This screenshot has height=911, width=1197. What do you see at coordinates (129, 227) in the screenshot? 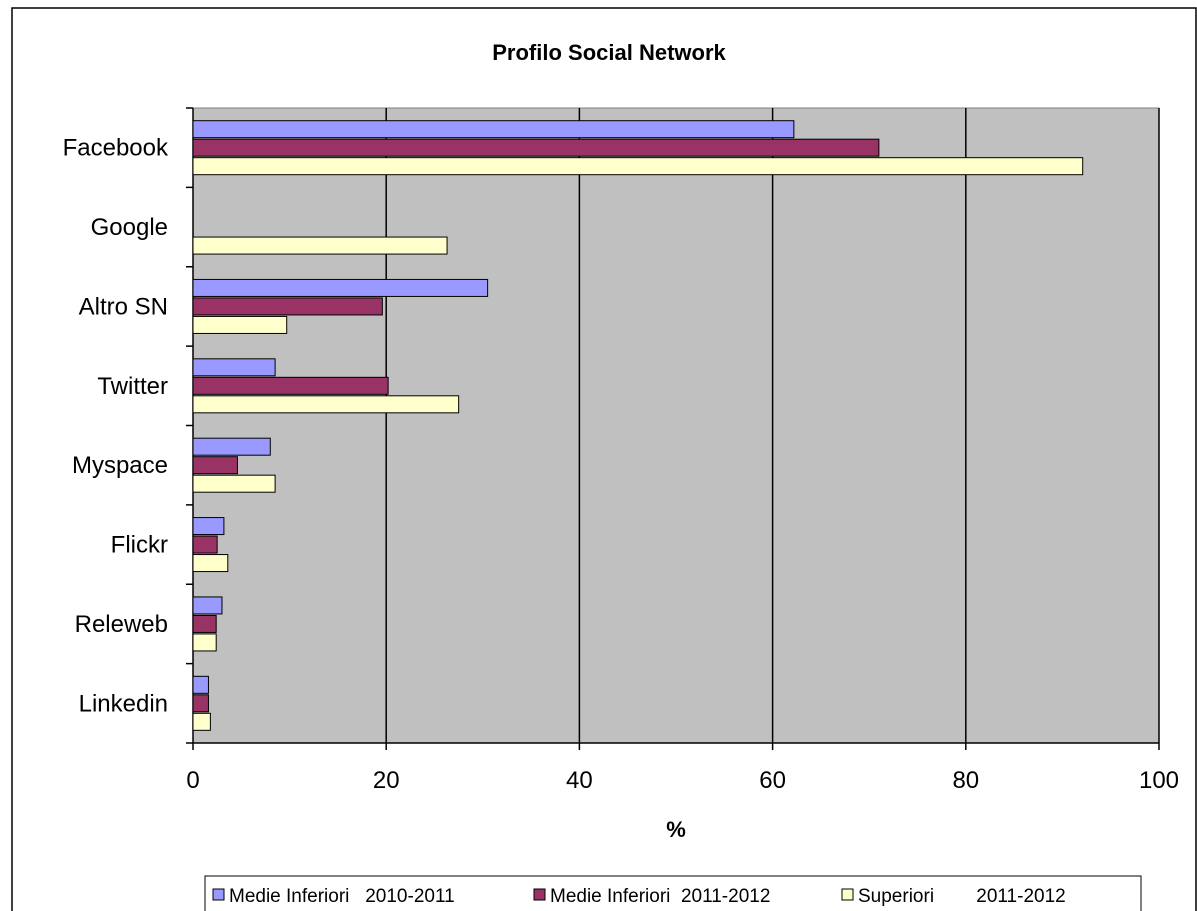
I see `y-tick-label: Google` at bounding box center [129, 227].